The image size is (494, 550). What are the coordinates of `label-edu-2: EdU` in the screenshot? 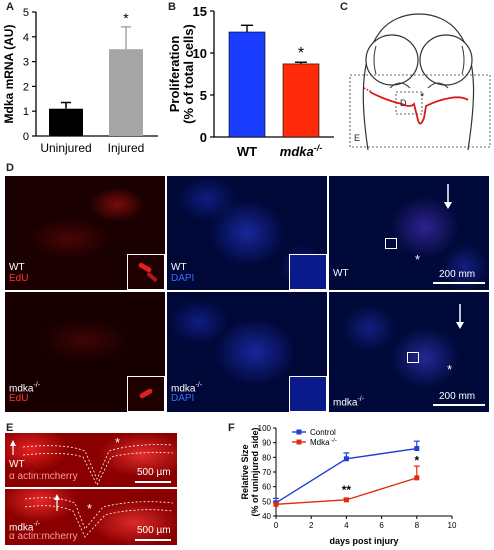 It's located at (19, 398).